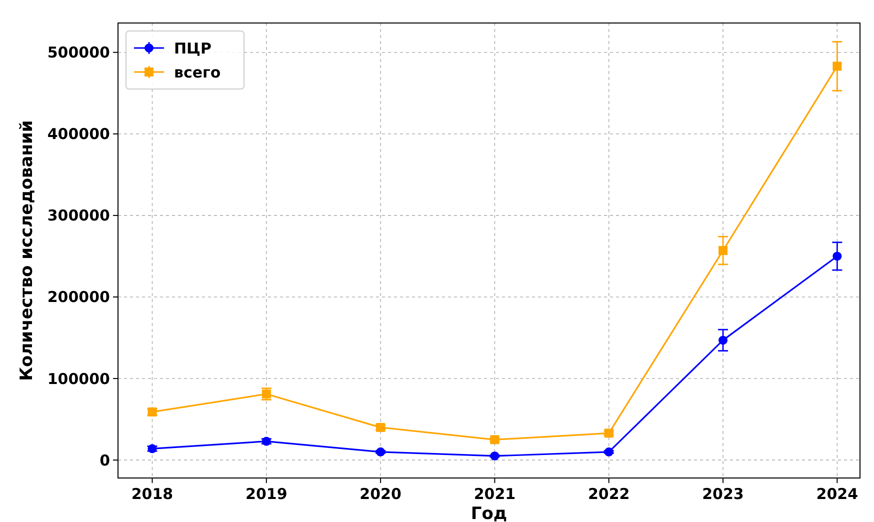 The image size is (874, 522). Describe the element at coordinates (837, 494) in the screenshot. I see `x-tick-label: 2024` at that location.